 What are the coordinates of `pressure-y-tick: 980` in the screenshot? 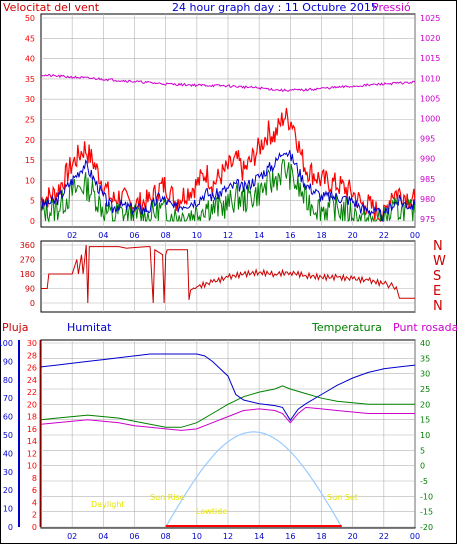 It's located at (427, 199).